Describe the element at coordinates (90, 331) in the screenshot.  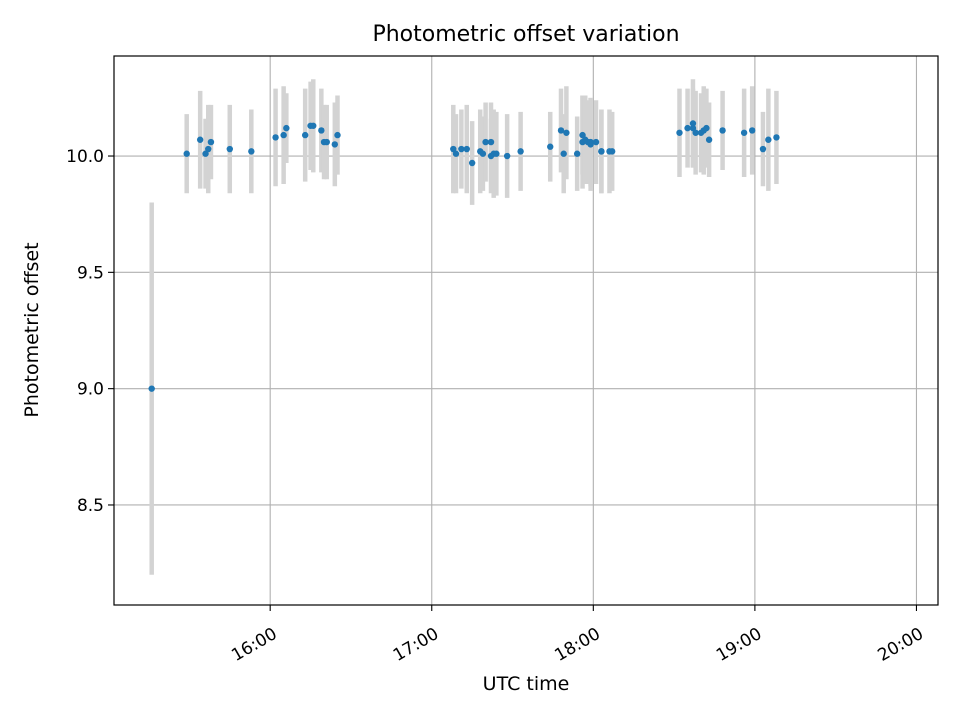
I see `y-axis-ticks: 8.5 9.0 9.5 10.0` at that location.